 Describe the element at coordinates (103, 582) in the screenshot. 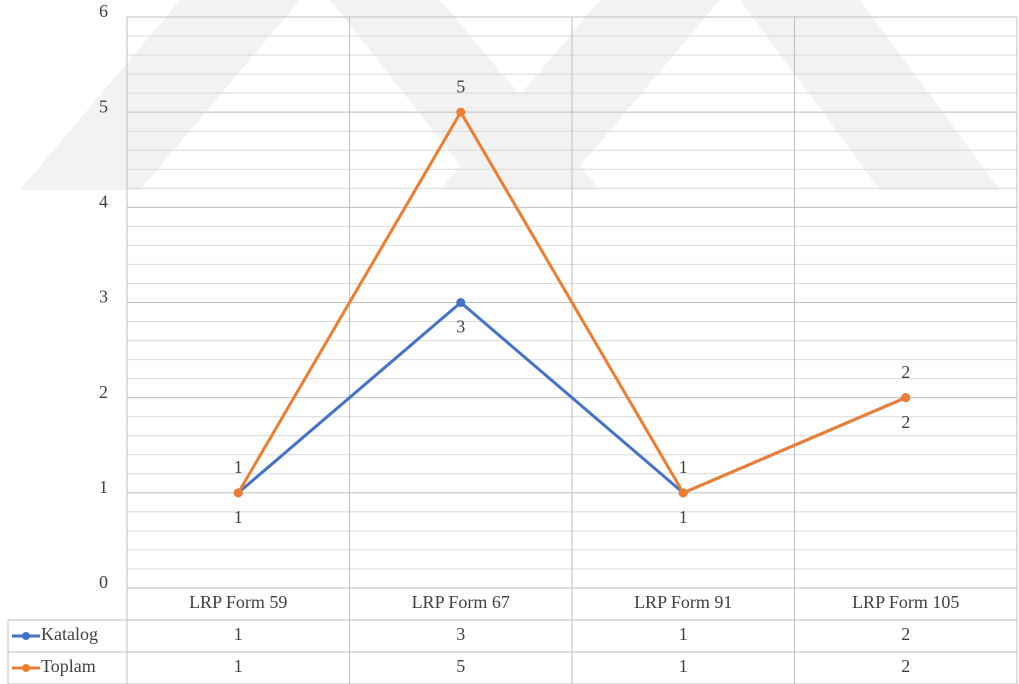

I see `y-tick-label: 0` at that location.